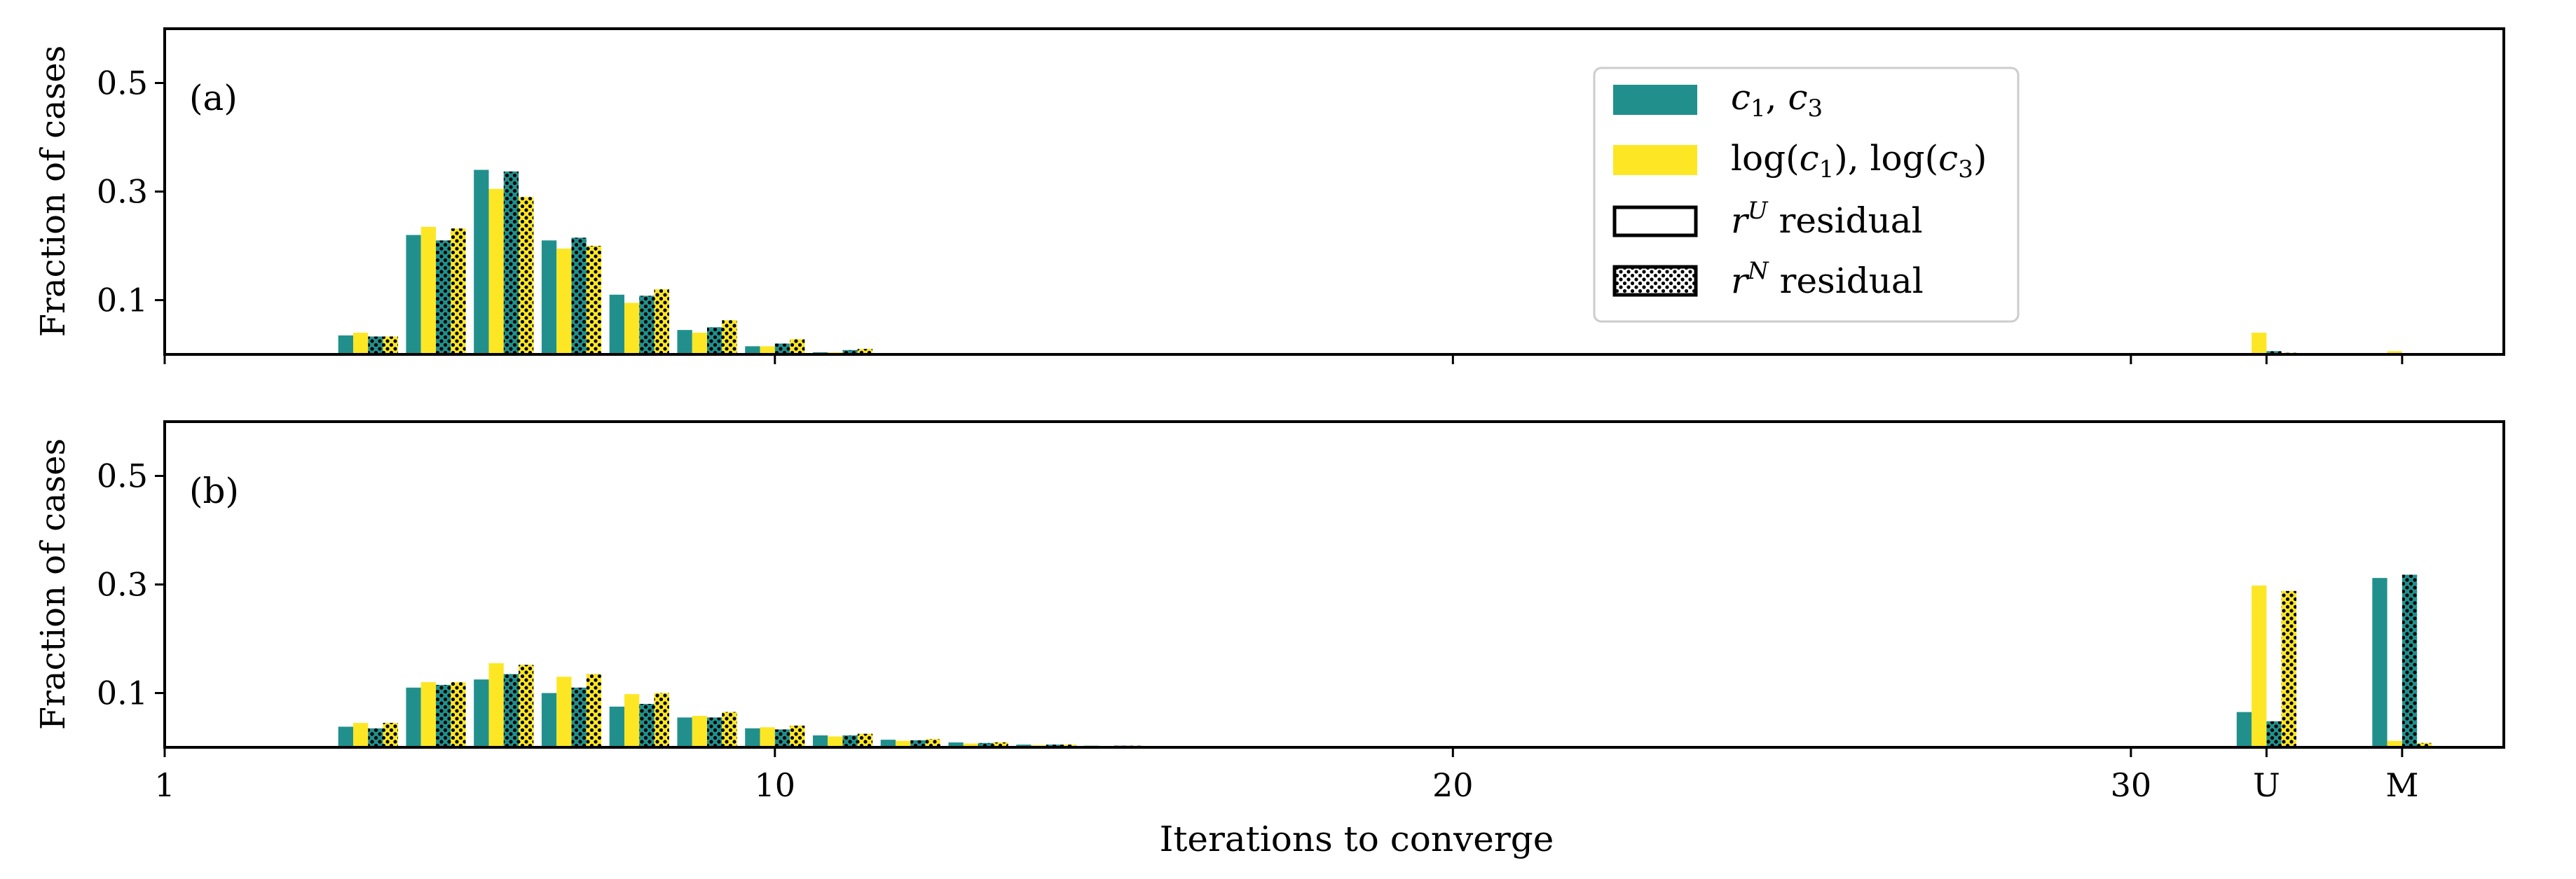  I want to click on bar-c1c3_rU-x13, so click(956, 745).